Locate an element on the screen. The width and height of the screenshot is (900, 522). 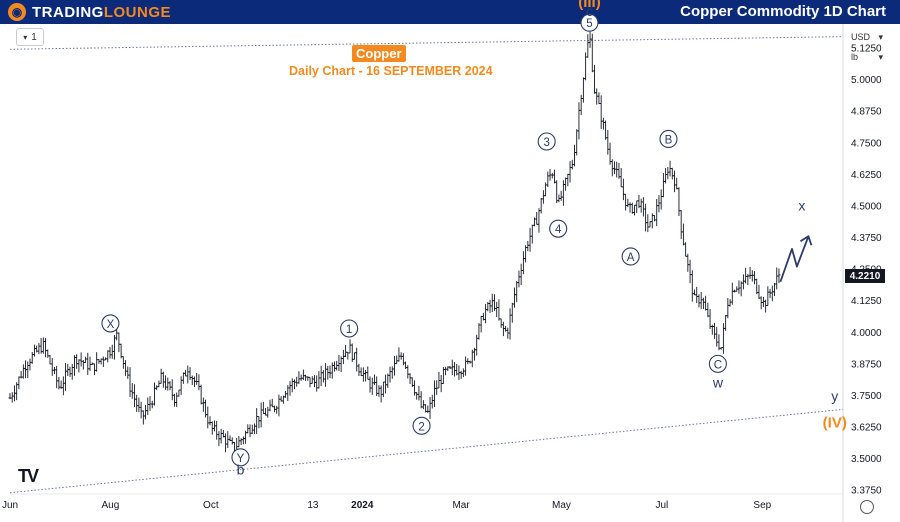
logo-icon: ◉ is located at coordinates (17, 12).